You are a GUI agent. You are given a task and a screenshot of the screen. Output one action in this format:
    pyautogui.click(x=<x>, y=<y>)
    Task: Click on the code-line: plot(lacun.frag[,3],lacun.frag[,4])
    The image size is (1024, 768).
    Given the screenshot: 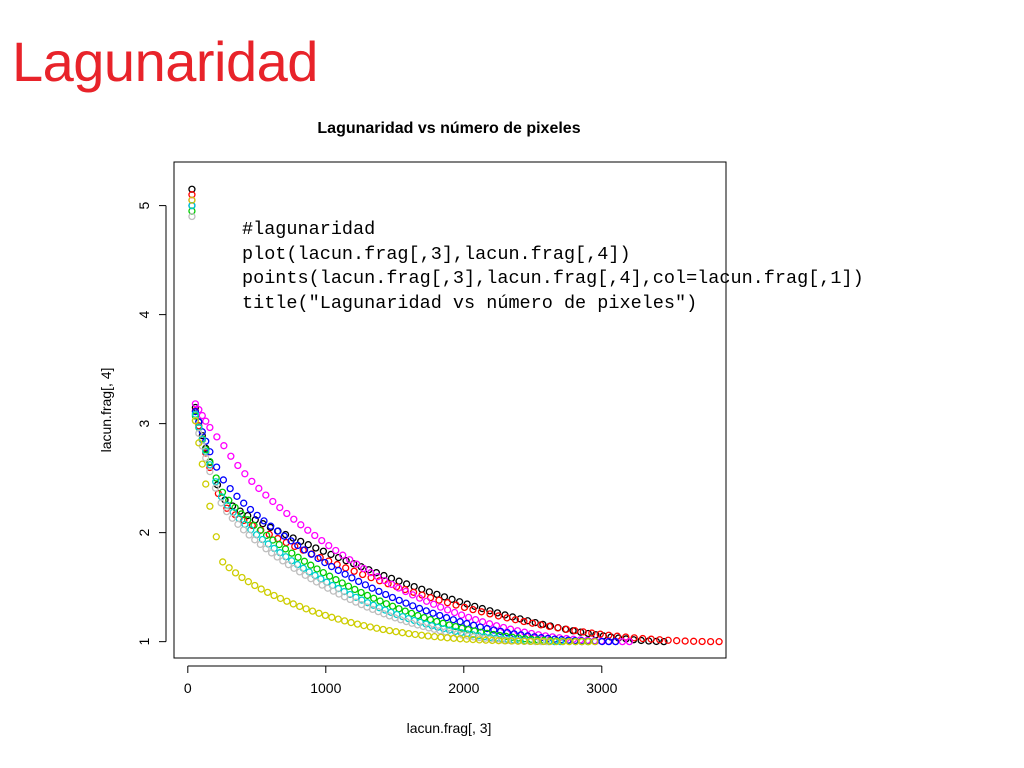 What is the action you would take?
    pyautogui.click(x=436, y=254)
    